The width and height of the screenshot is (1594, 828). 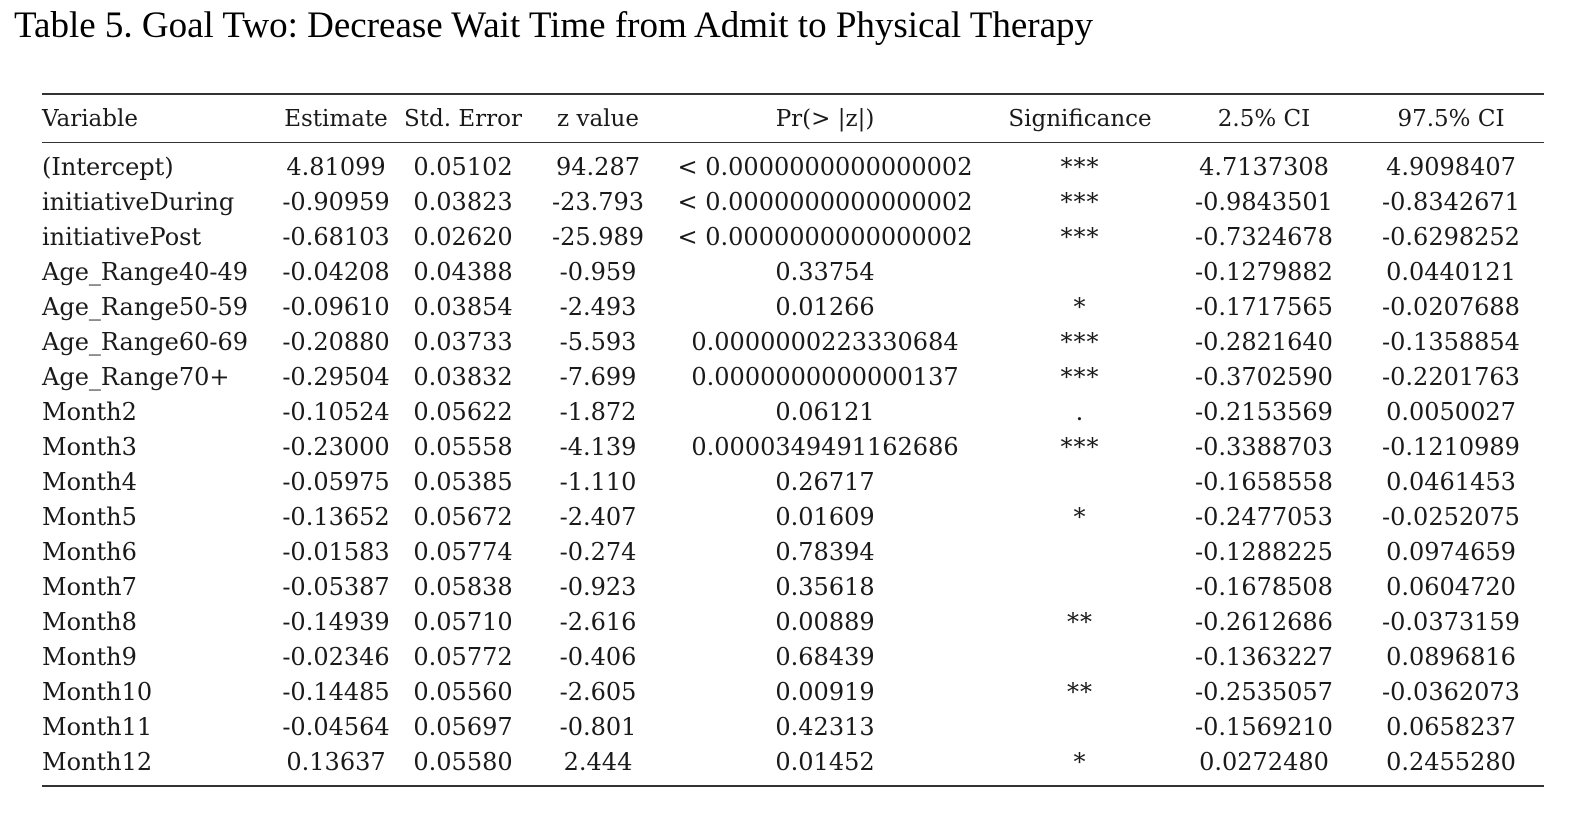 I want to click on cell-std-error: 0.03854, so click(x=463, y=306).